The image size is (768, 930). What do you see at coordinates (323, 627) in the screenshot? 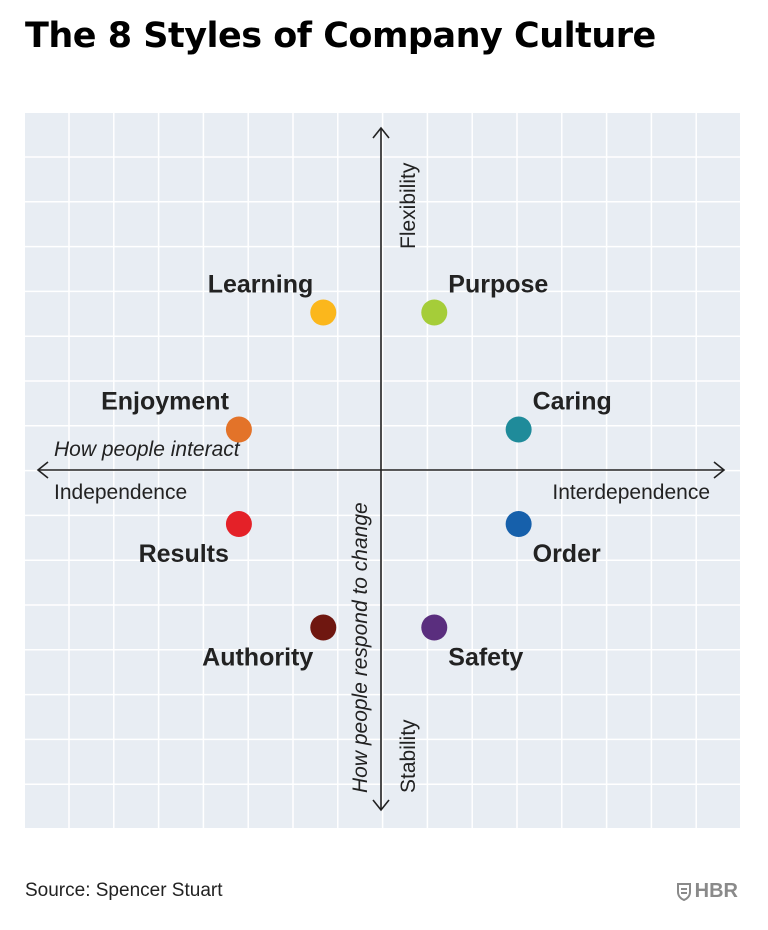
I see `data-point-authority` at bounding box center [323, 627].